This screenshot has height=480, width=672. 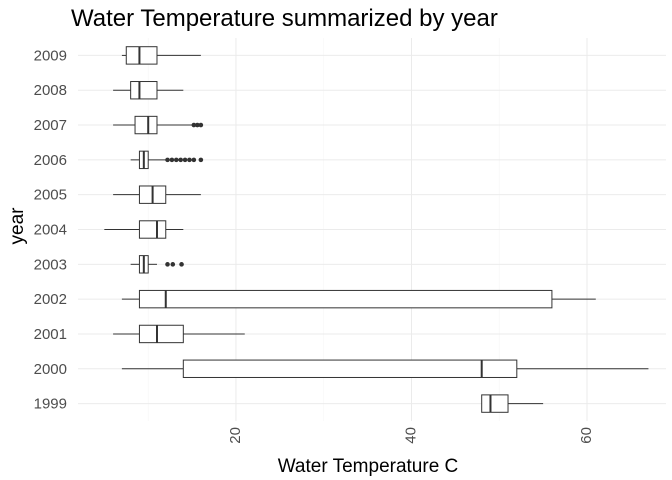 What do you see at coordinates (50, 195) in the screenshot?
I see `y-tick-label: 2005` at bounding box center [50, 195].